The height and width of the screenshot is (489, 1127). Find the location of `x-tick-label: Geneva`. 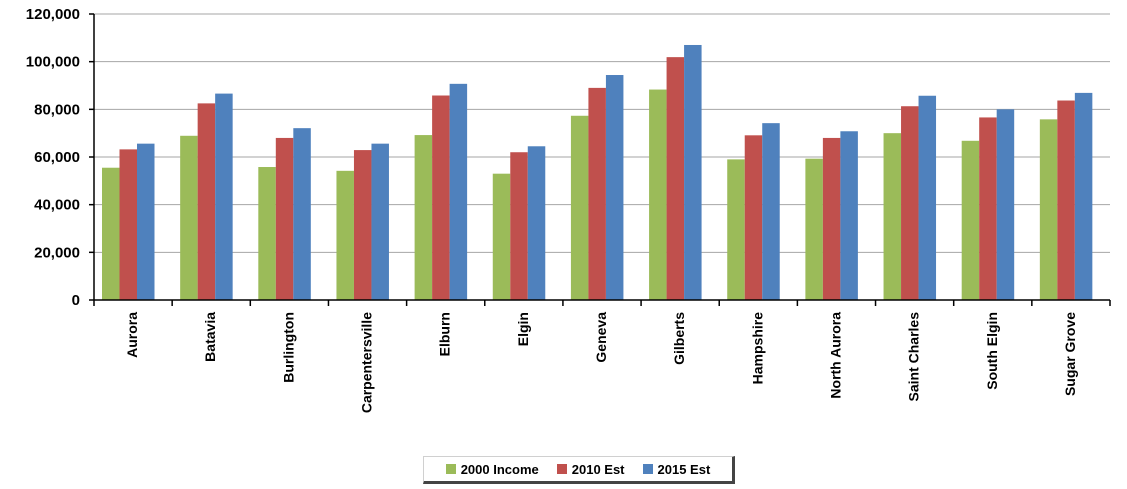

x-tick-label: Geneva is located at coordinates (601, 337).